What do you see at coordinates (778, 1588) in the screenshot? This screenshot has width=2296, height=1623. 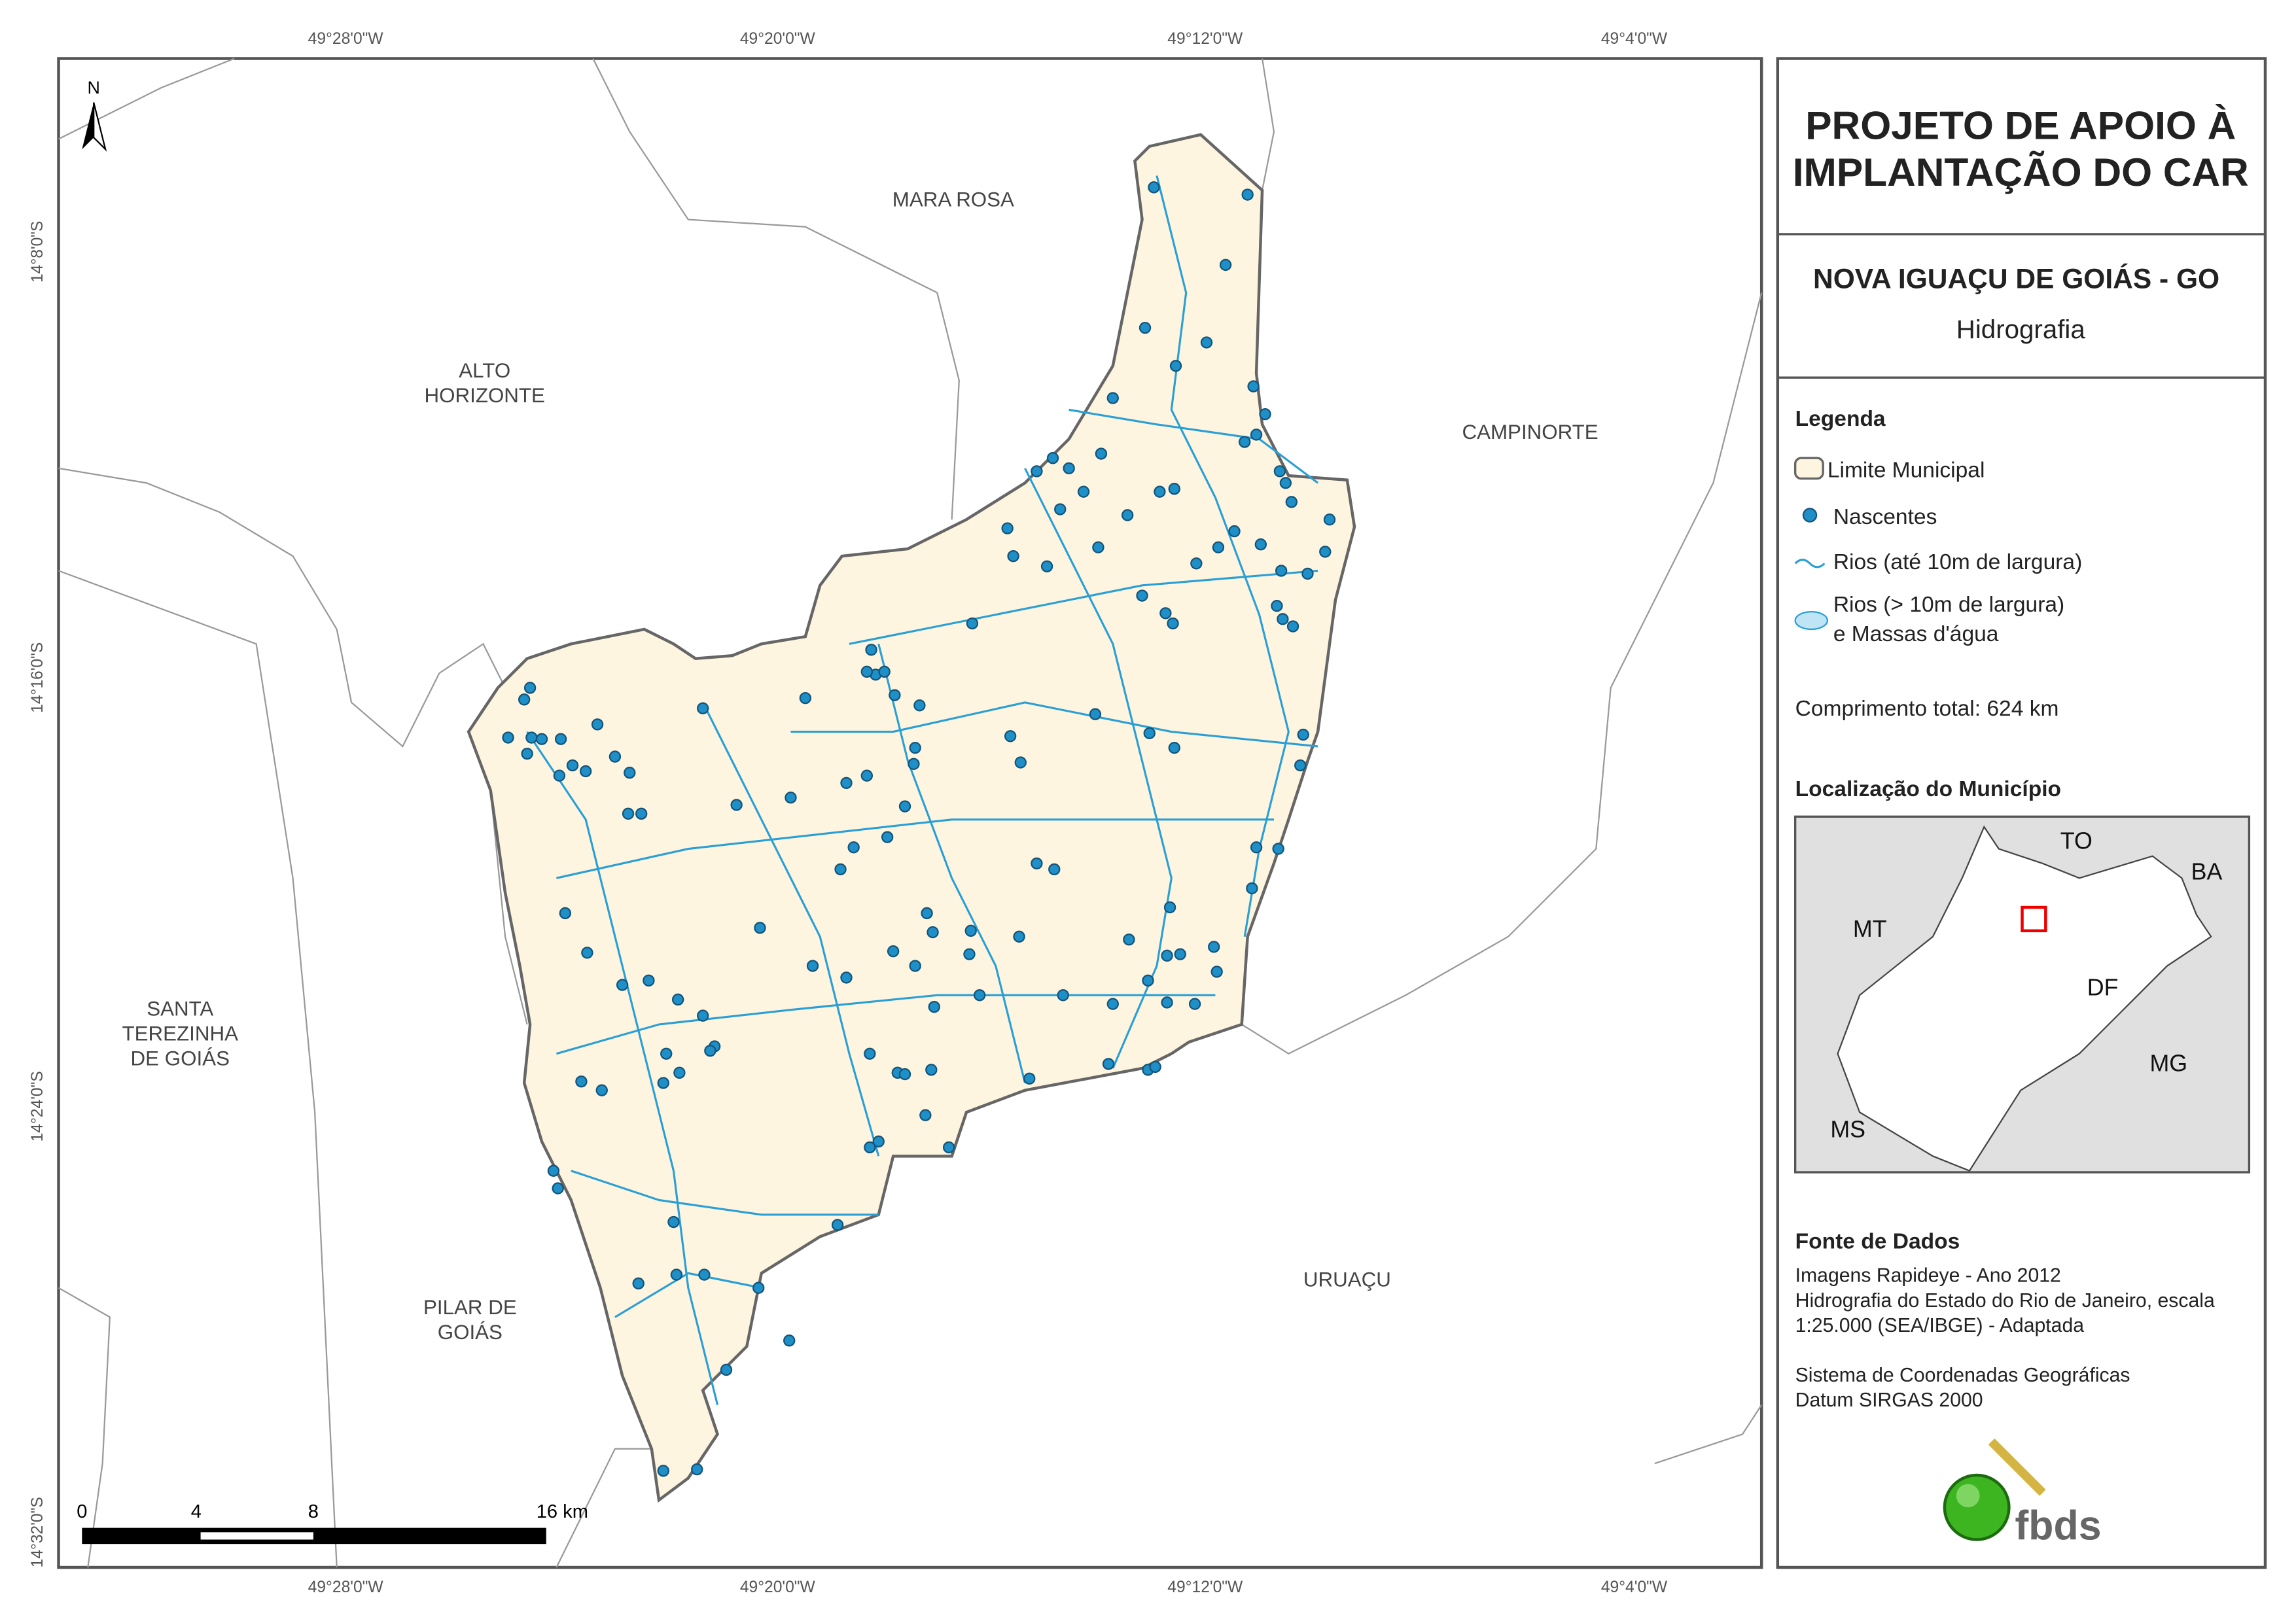 I see `longitude-label: 49°20'0"W` at bounding box center [778, 1588].